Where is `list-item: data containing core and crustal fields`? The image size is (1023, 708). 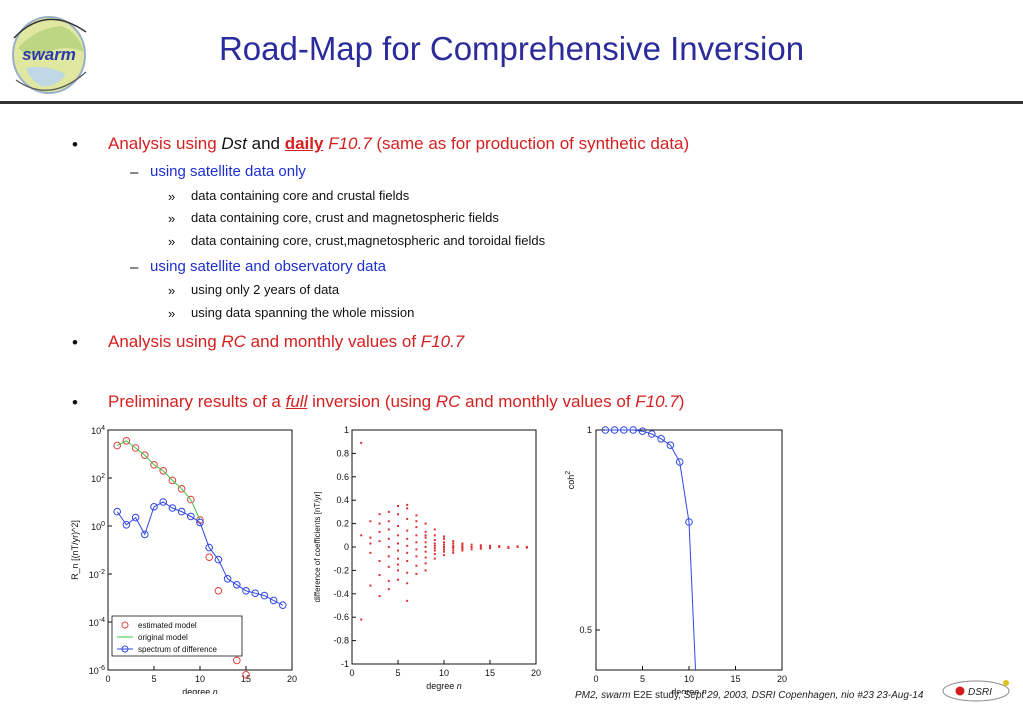
list-item: data containing core and crustal fields is located at coordinates (300, 195).